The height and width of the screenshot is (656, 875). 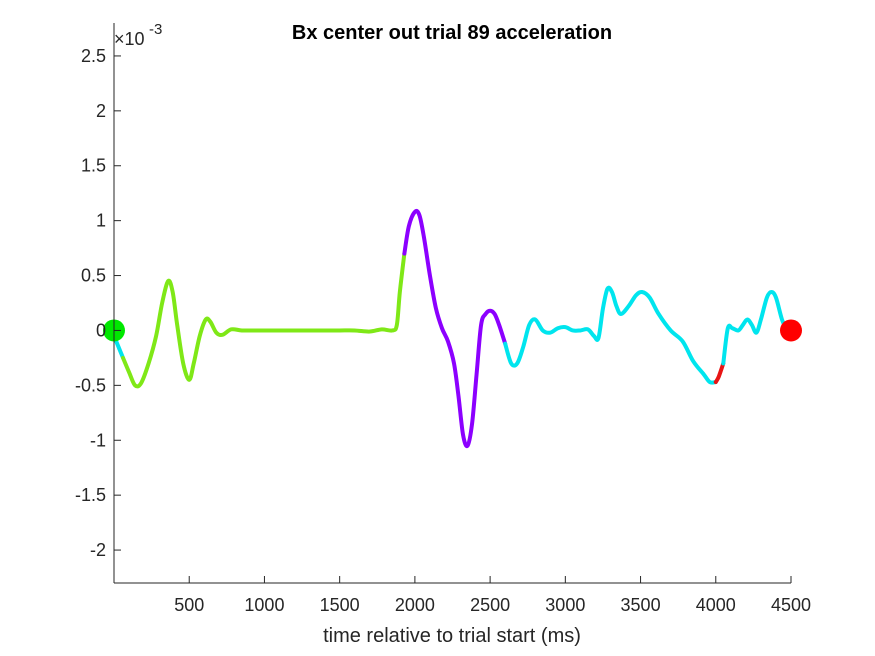 What do you see at coordinates (641, 605) in the screenshot?
I see `x-tick-label: 3500` at bounding box center [641, 605].